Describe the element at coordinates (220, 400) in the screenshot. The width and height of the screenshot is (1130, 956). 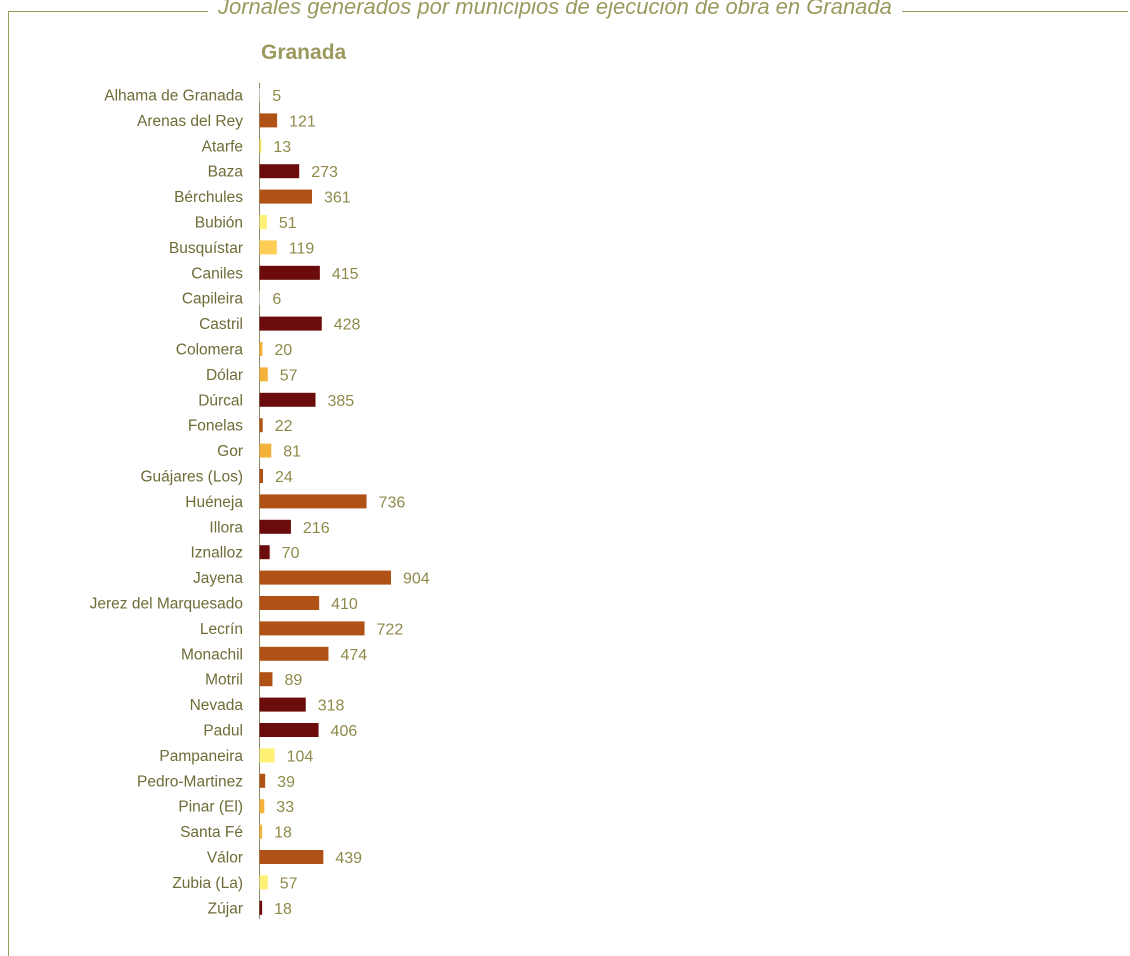
I see `category-label: Dúrcal` at that location.